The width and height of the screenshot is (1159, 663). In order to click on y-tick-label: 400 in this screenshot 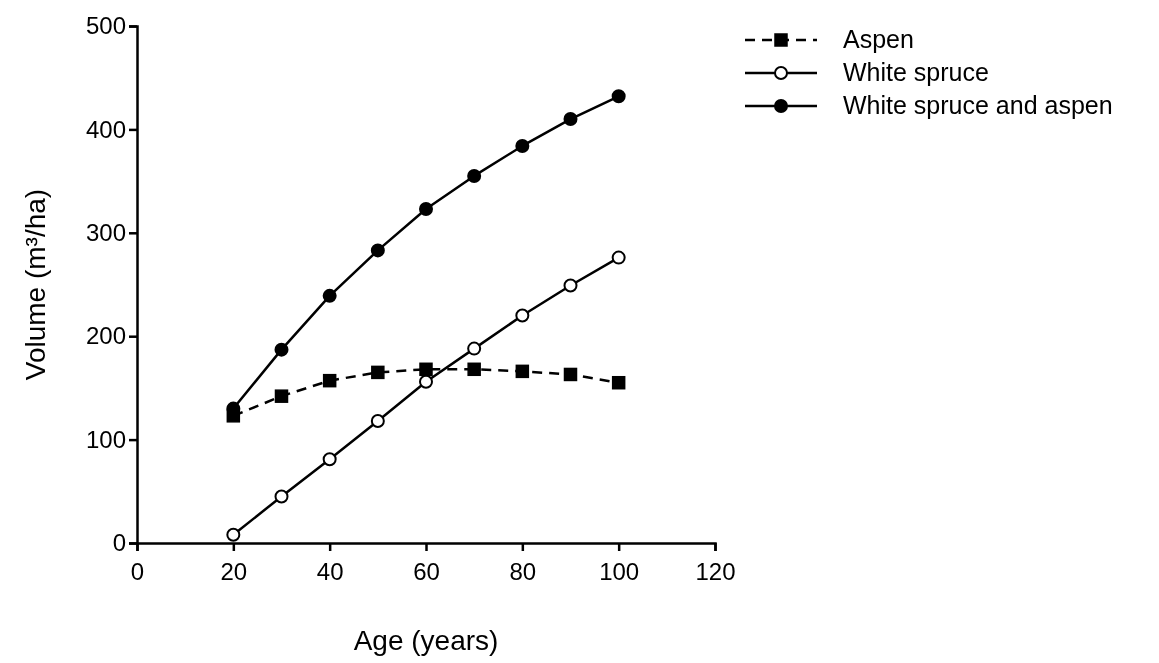, I will do `click(105, 129)`.